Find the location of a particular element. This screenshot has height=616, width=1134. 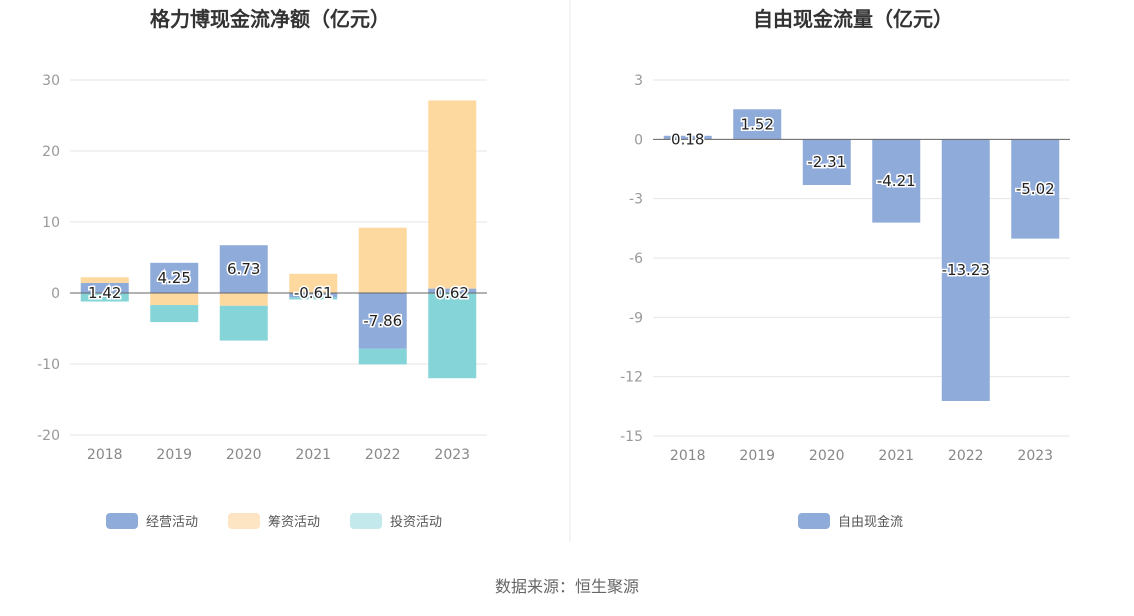

freecash-legend-label: 自由现金流 is located at coordinates (870, 522).